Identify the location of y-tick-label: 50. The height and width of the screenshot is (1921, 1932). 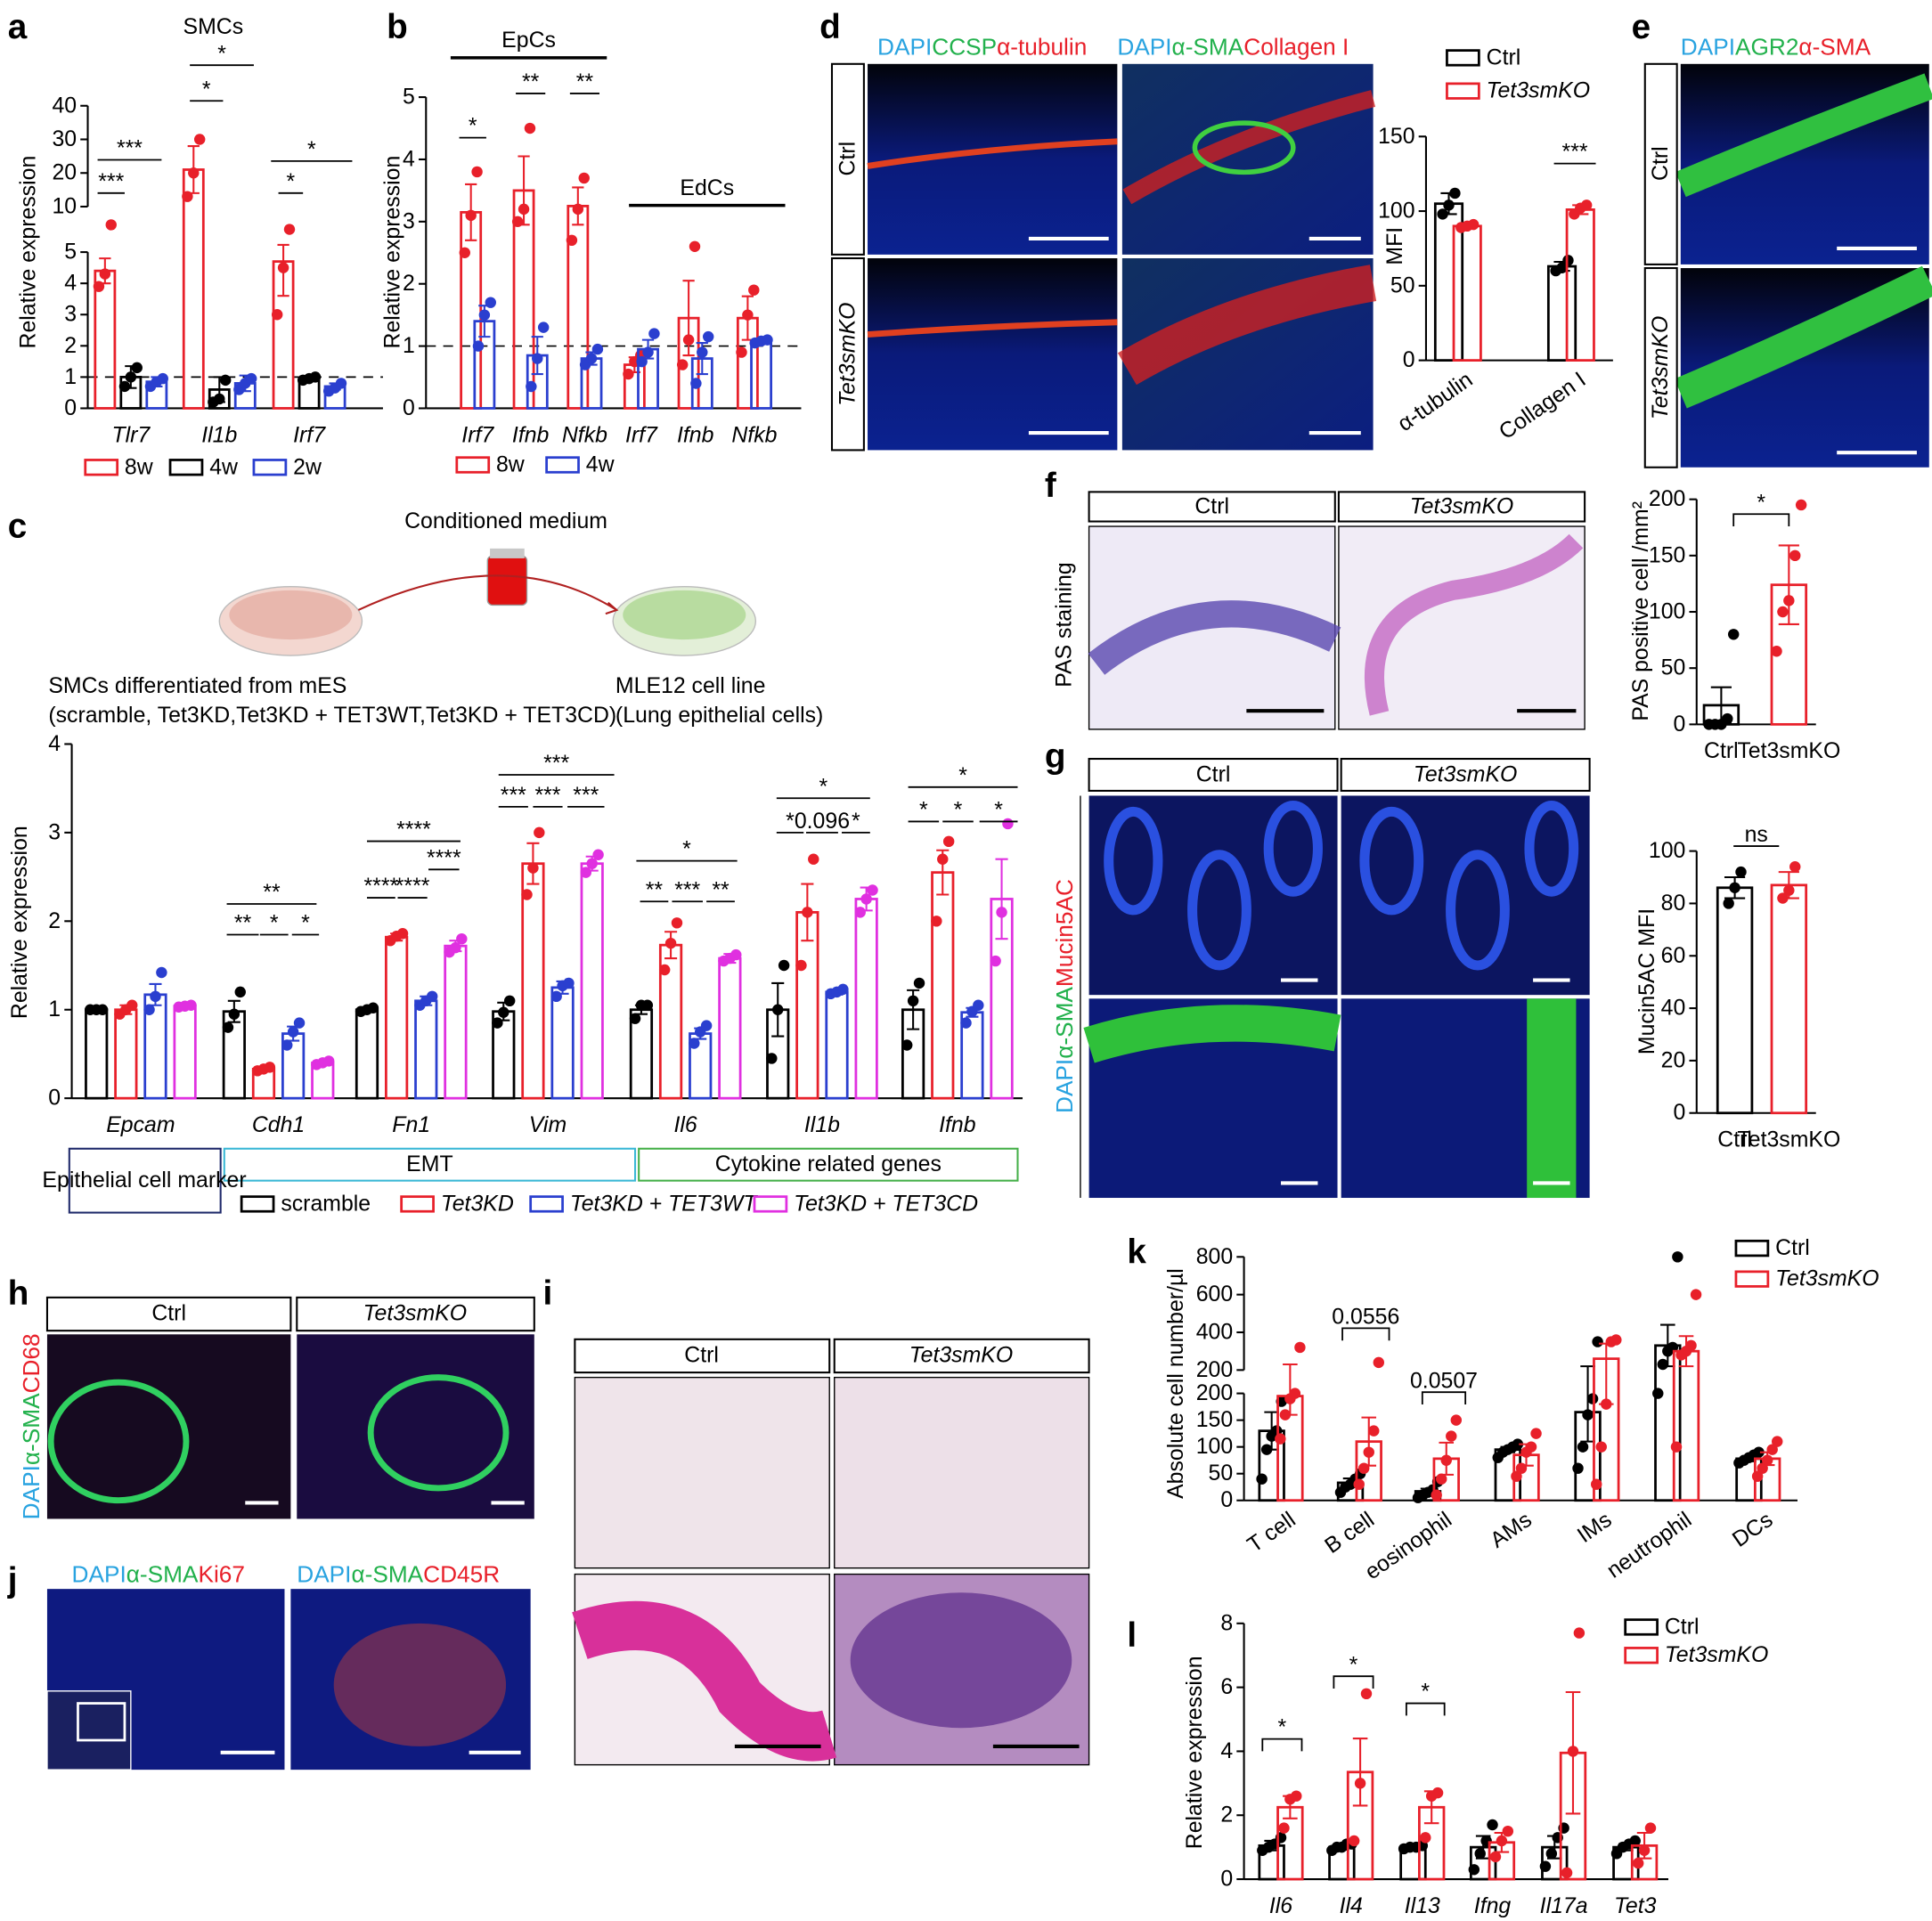
(1403, 285).